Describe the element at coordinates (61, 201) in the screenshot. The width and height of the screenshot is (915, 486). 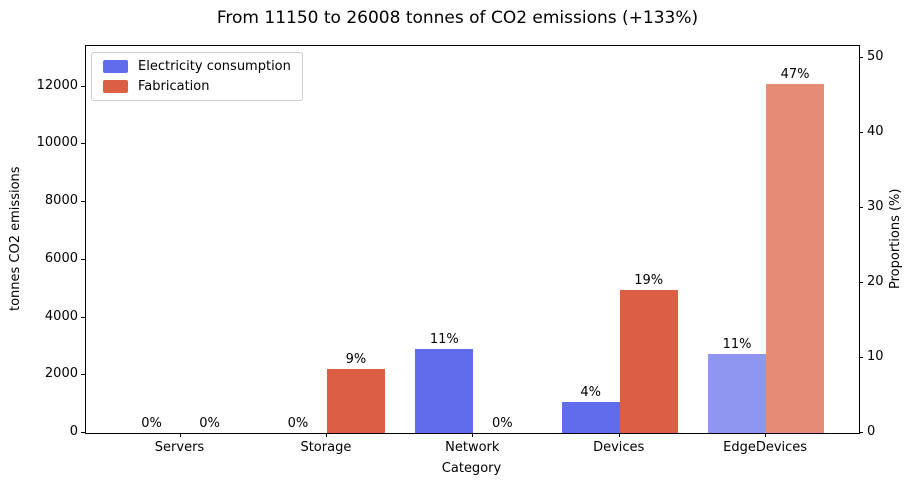
I see `left-axis-tick-label: 8000` at that location.